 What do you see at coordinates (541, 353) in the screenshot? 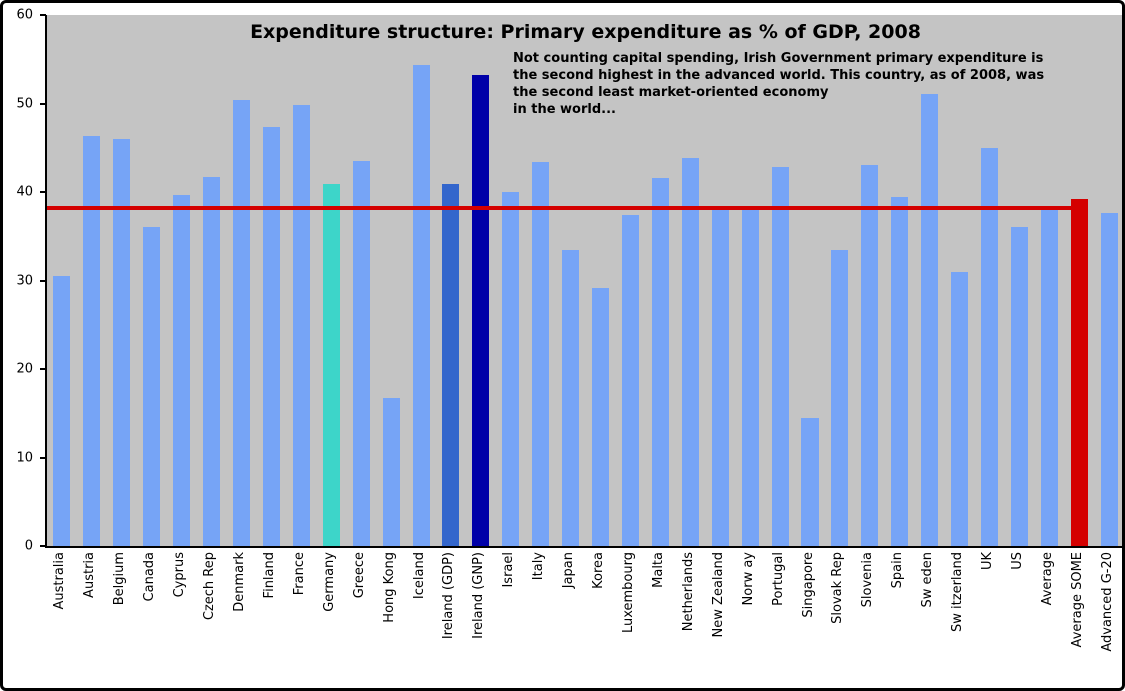
I see `bar-italy` at bounding box center [541, 353].